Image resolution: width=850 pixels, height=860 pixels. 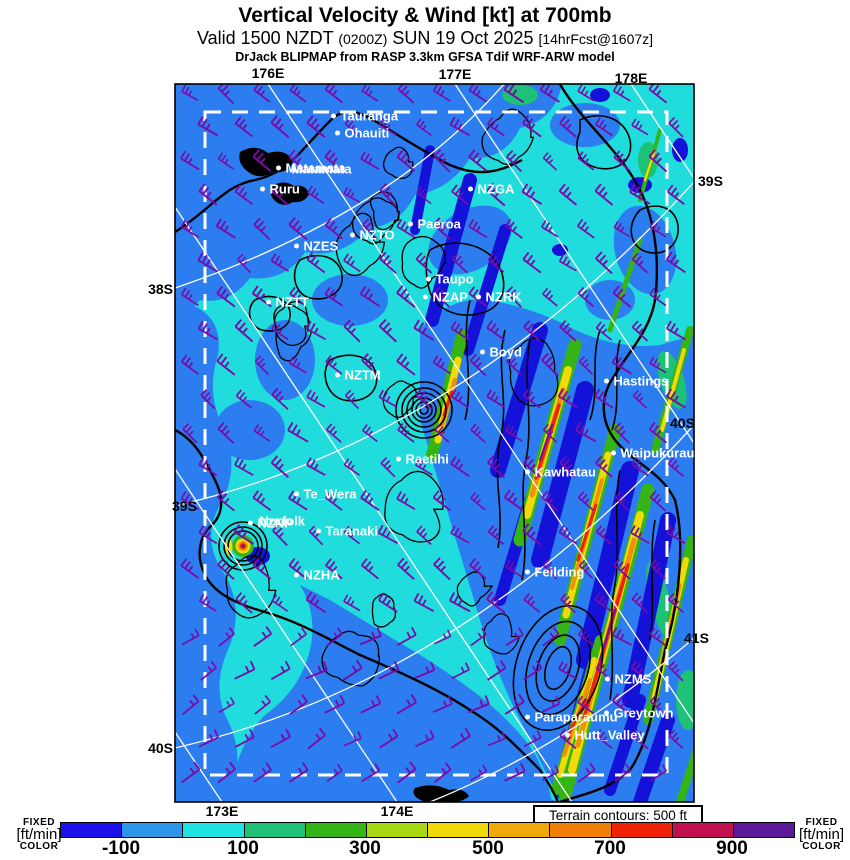 I want to click on taranaki-rotor-core, so click(x=239, y=546).